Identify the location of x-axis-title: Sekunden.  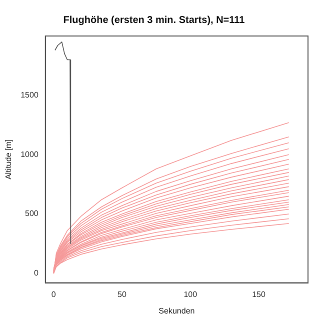
(176, 311).